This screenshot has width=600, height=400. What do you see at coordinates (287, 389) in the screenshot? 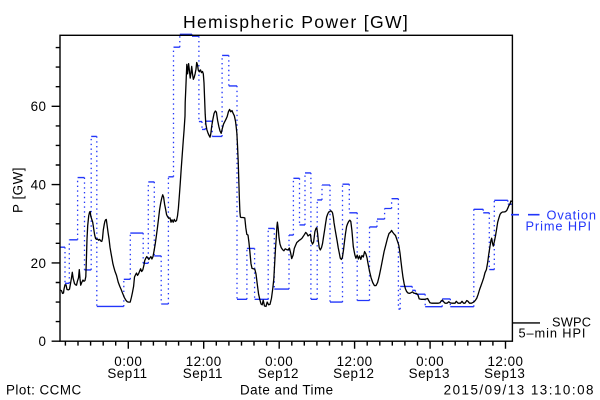
I see `svg-text: Date and Time` at bounding box center [287, 389].